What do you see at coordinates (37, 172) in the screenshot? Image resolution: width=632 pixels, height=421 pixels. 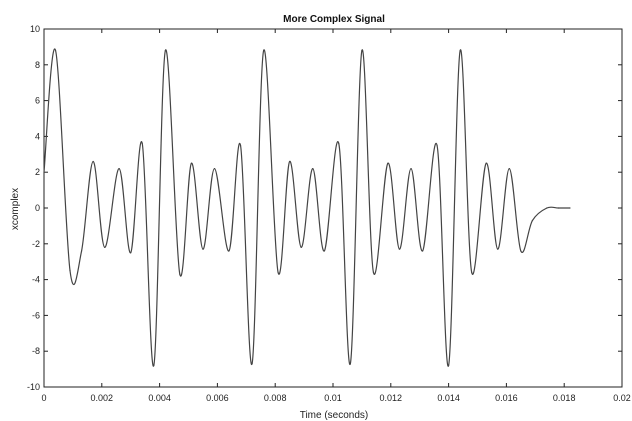 I see `y-tick-label: 2` at bounding box center [37, 172].